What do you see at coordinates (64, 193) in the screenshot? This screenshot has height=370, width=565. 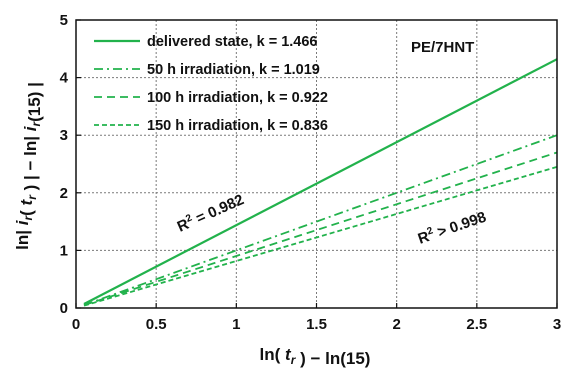 I see `y-tick-label: 2` at bounding box center [64, 193].